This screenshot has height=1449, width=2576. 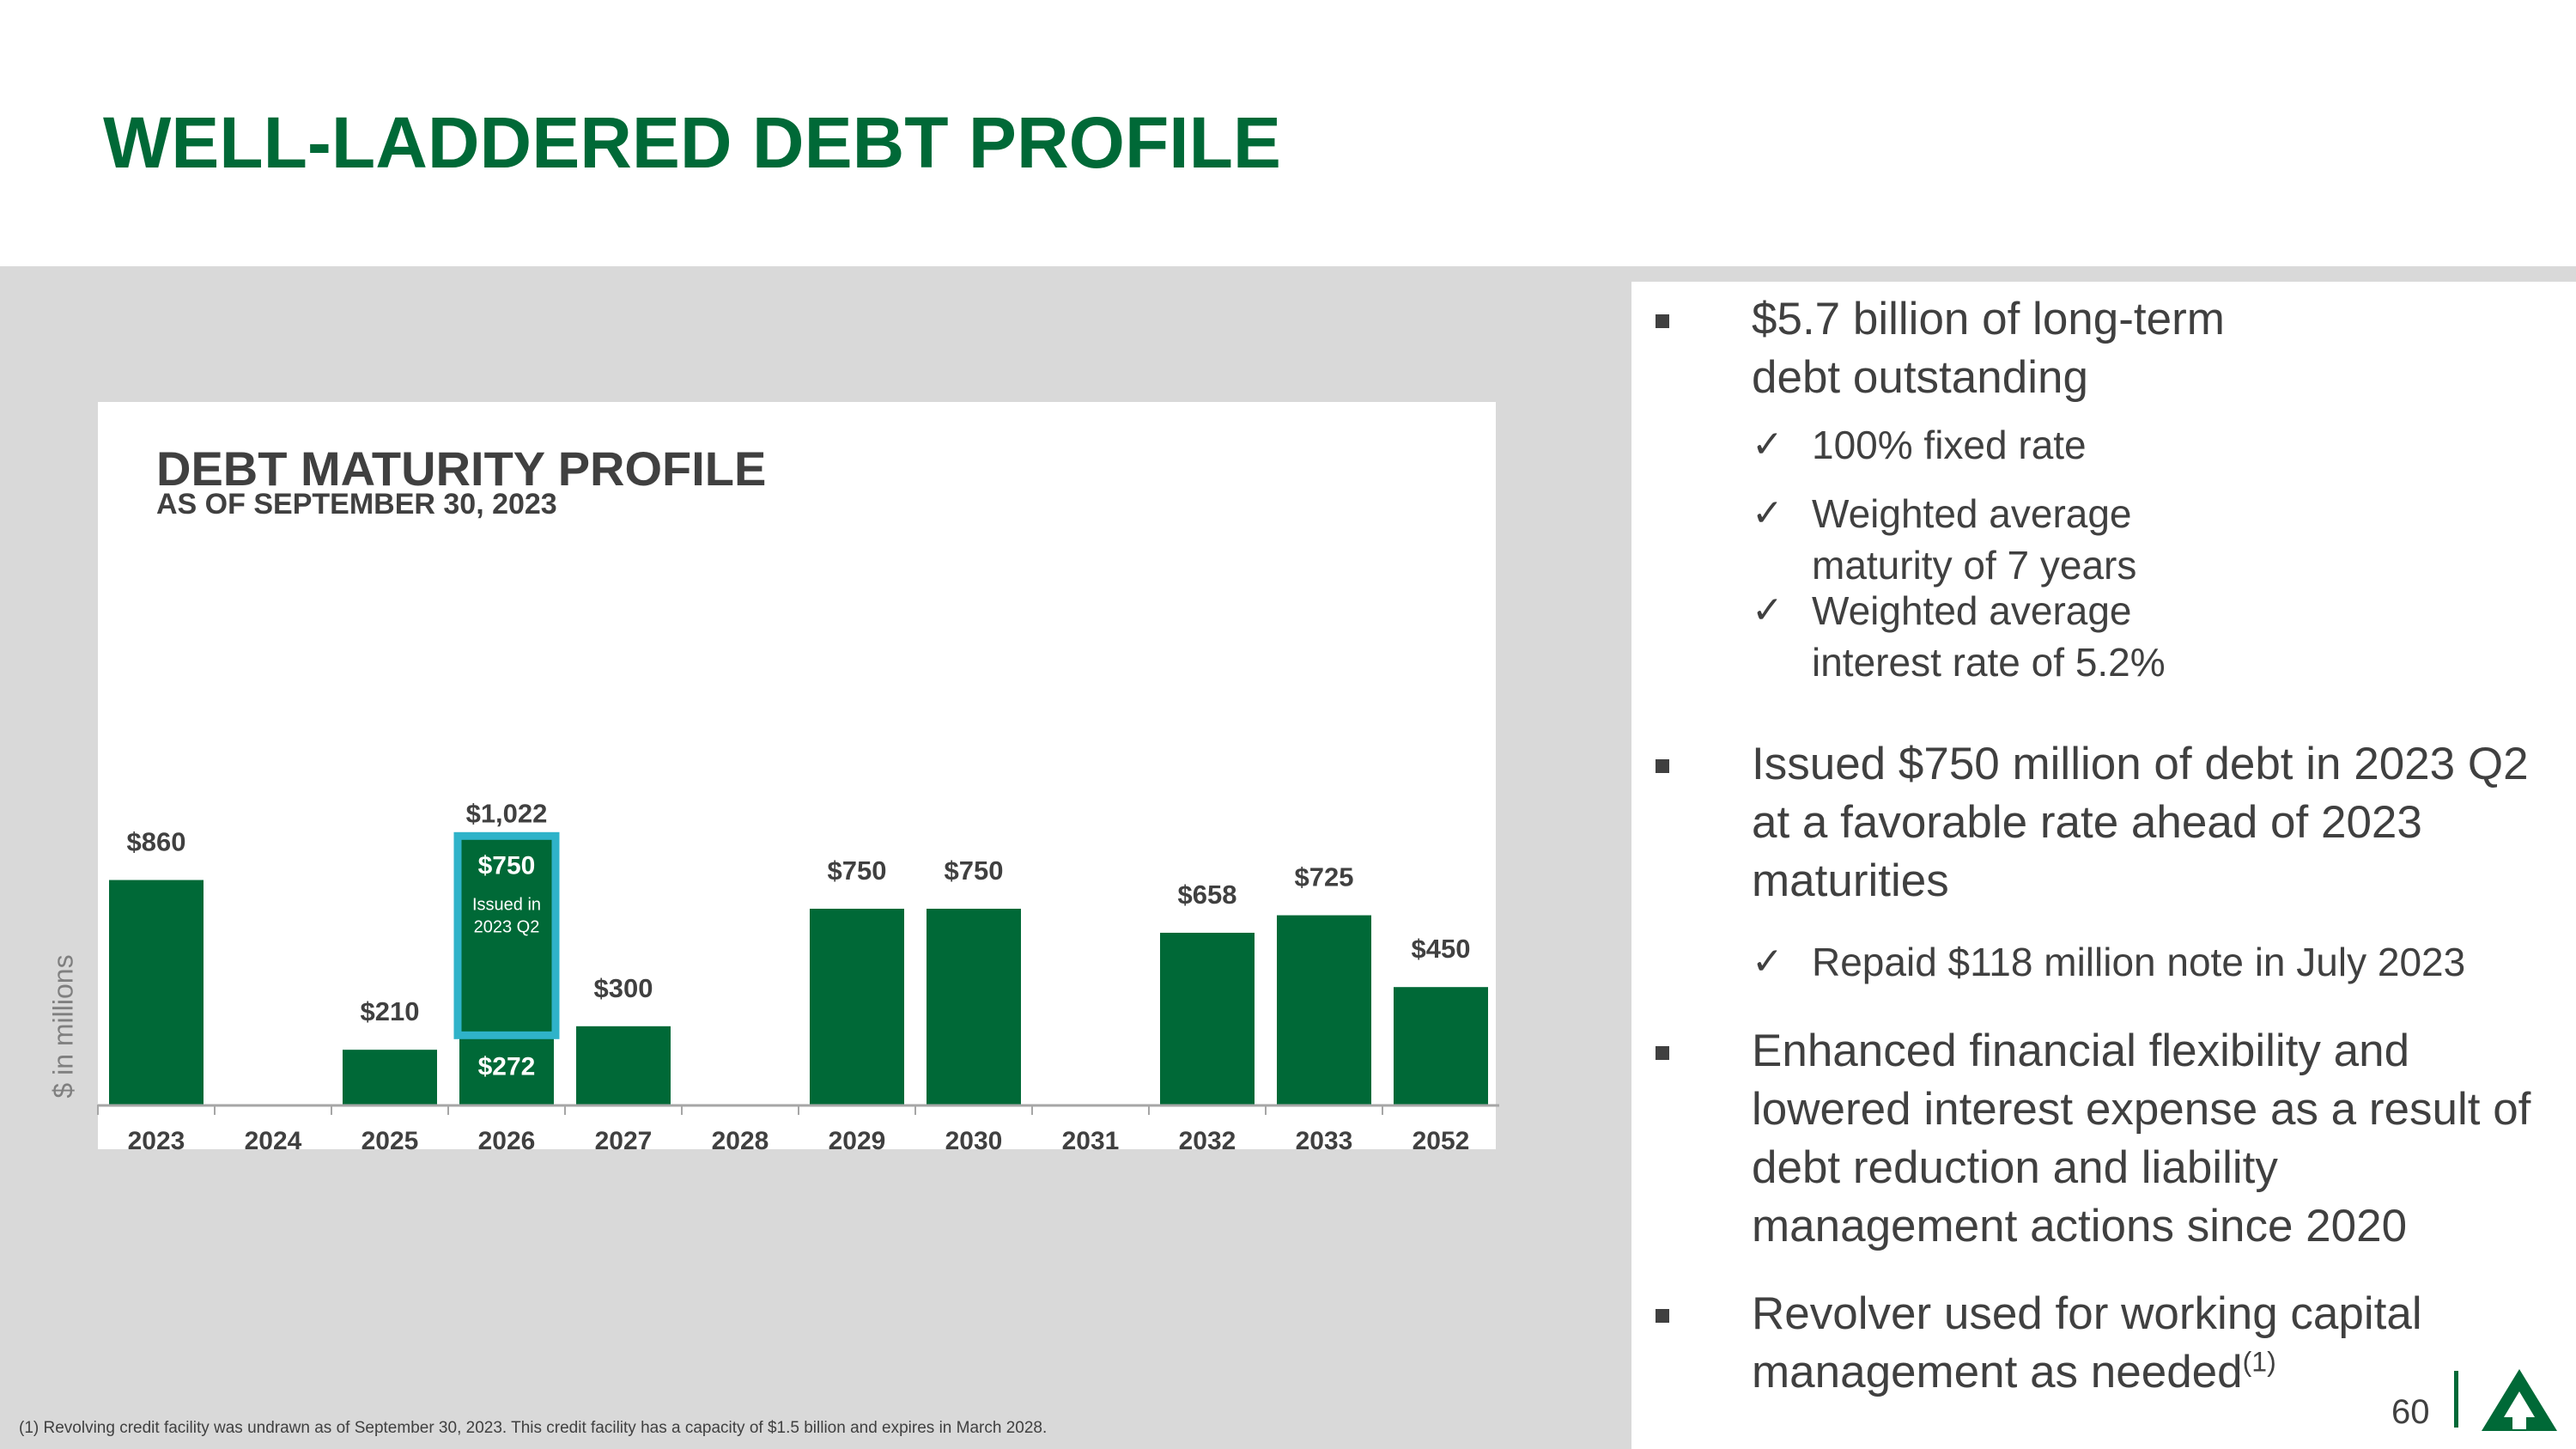 What do you see at coordinates (2259, 1362) in the screenshot?
I see `footnote-ref: (1)` at bounding box center [2259, 1362].